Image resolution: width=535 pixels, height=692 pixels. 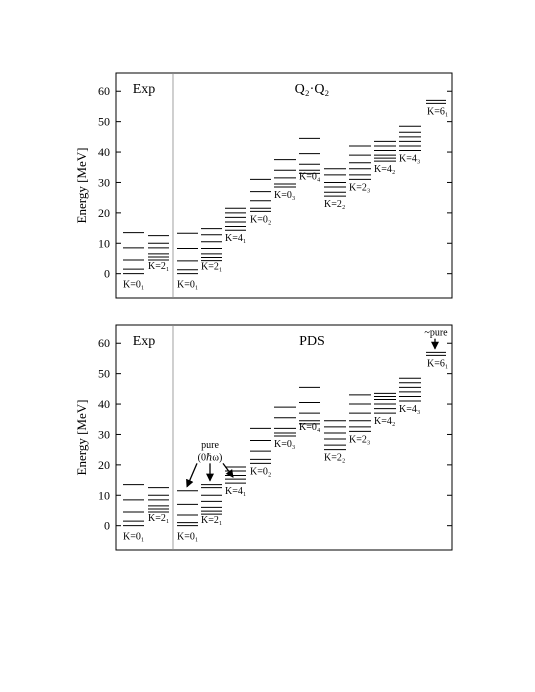 I want to click on annotation-0hw: (0ℏω), so click(x=210, y=457).